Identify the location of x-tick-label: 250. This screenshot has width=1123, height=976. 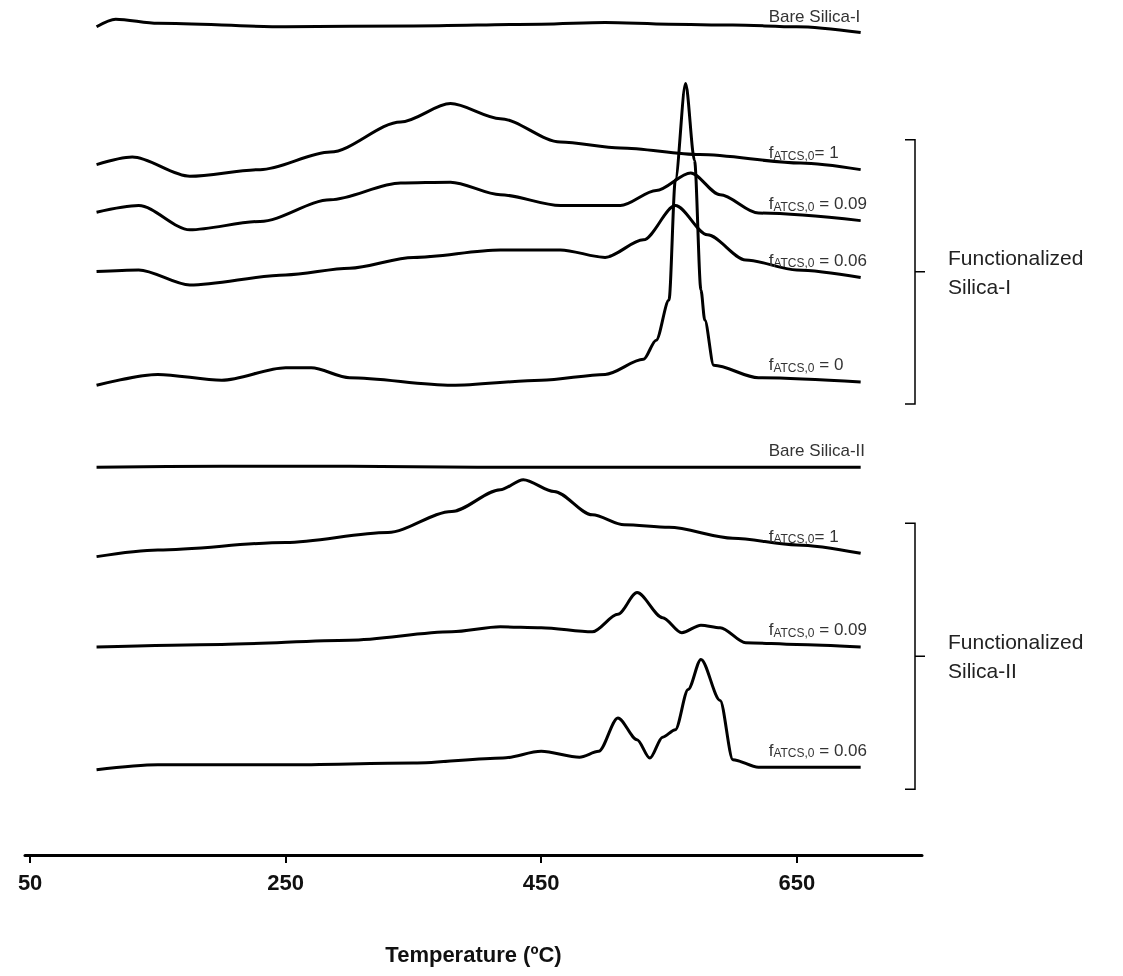
(286, 882).